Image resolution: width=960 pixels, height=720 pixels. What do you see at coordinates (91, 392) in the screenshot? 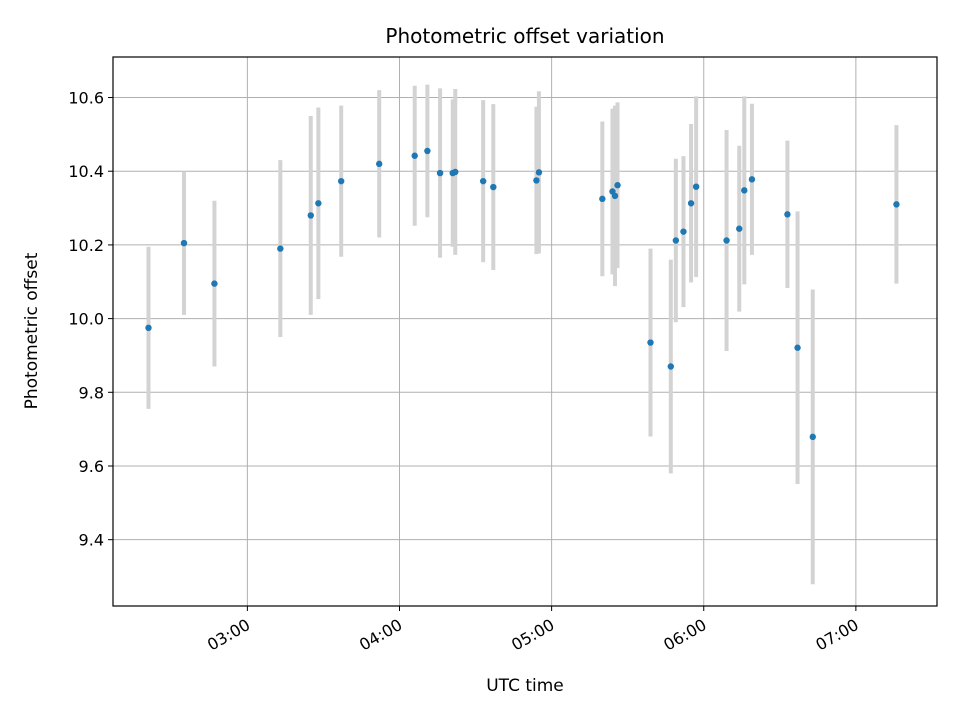
I see `y-tick-label: 9.8` at bounding box center [91, 392].